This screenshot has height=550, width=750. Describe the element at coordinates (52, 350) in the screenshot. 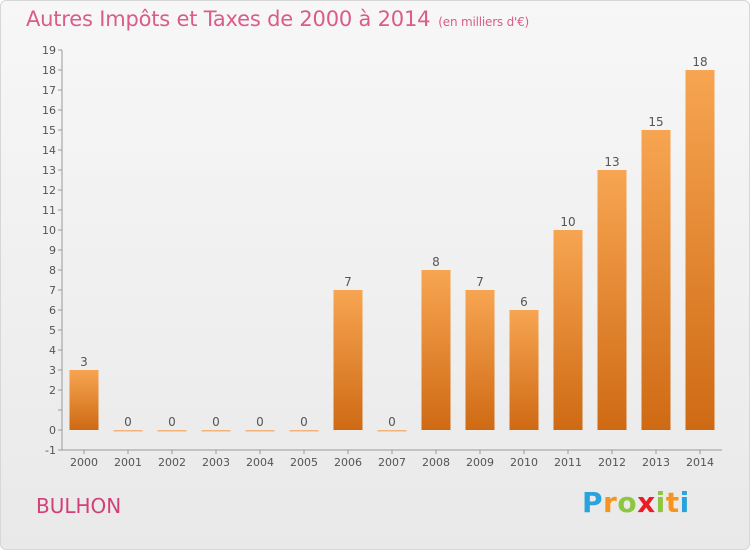

I see `y-tick-label: 4` at that location.